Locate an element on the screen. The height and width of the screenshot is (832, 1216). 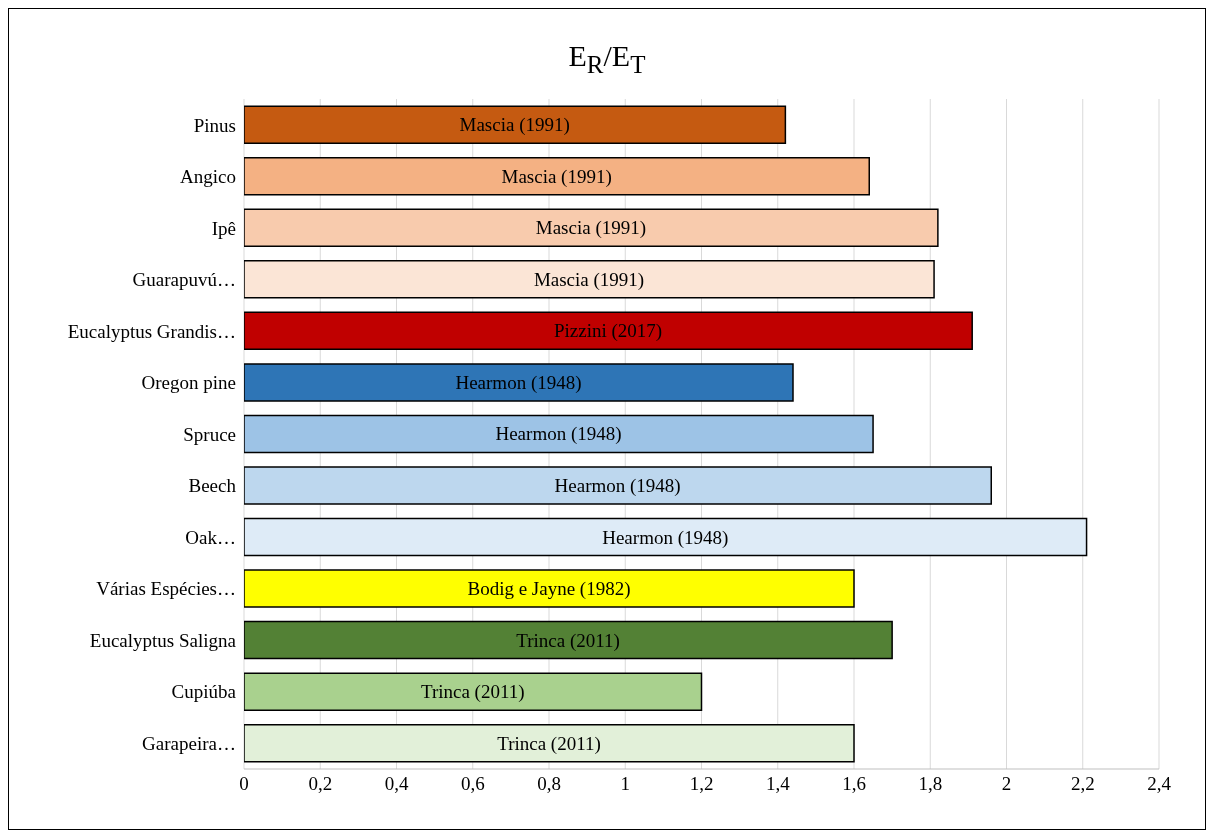
annotation: Bodig e Jayne (1982) is located at coordinates (549, 589).